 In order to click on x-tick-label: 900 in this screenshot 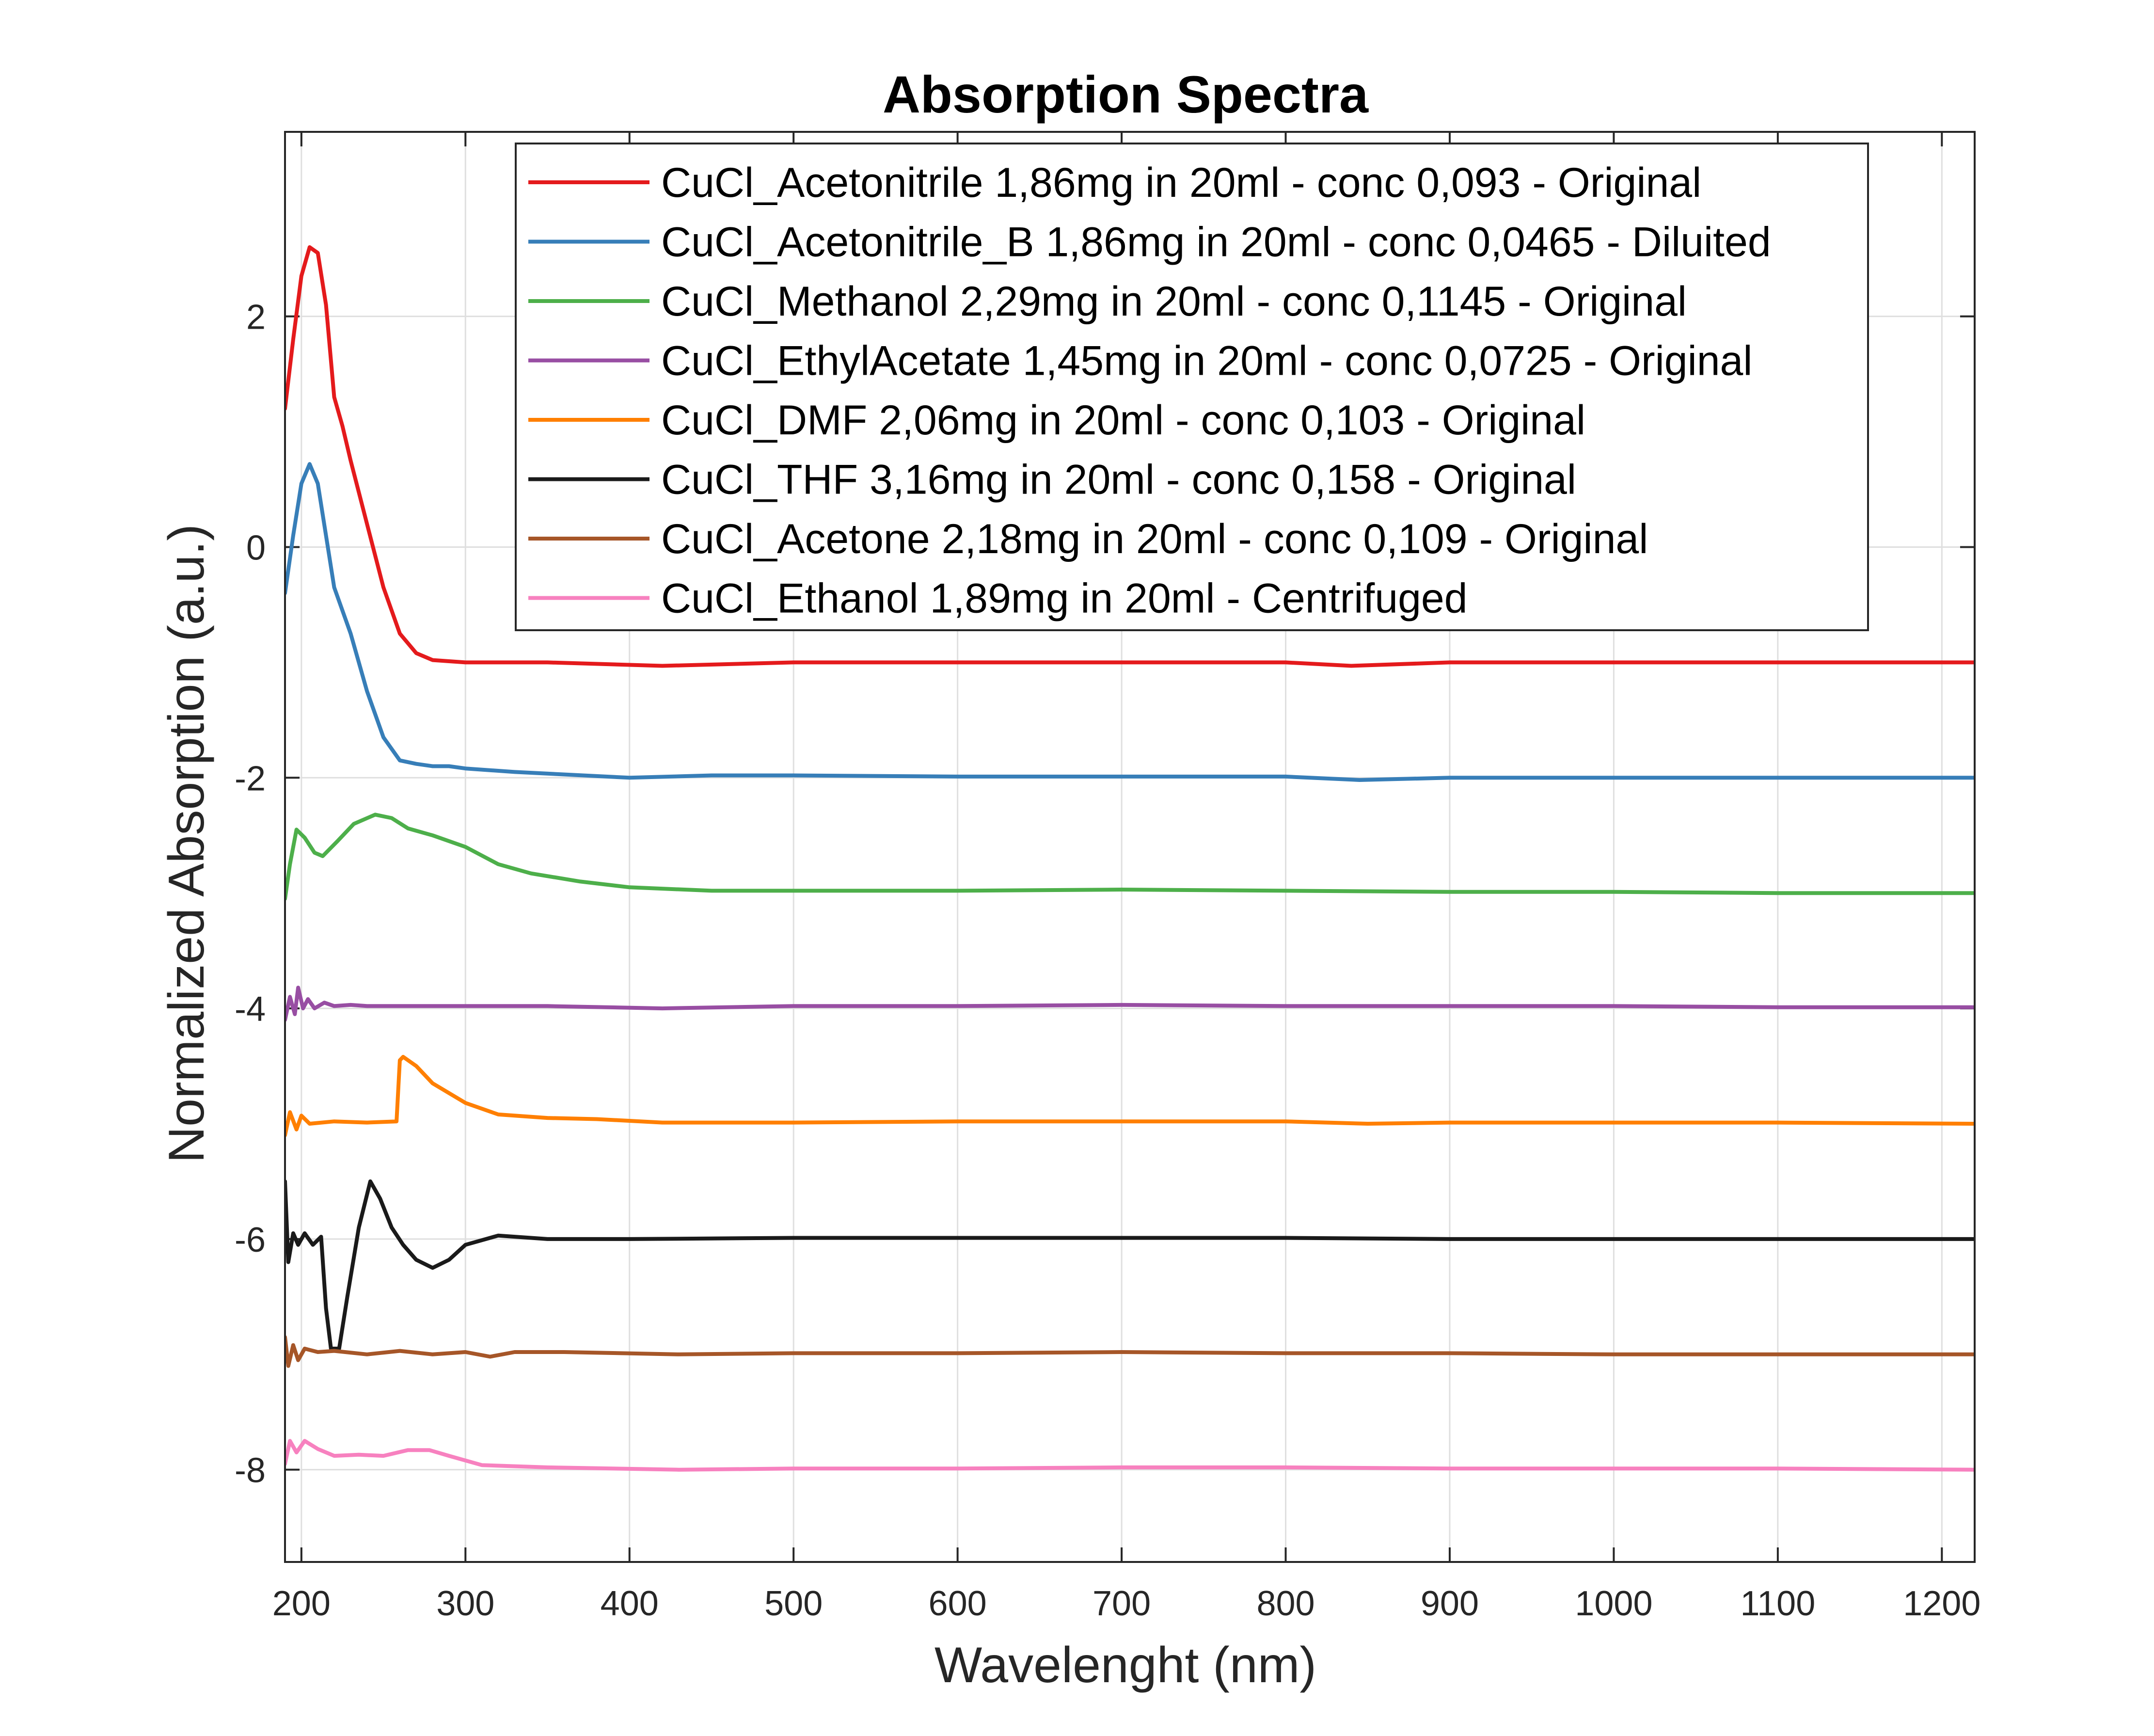, I will do `click(1450, 1603)`.